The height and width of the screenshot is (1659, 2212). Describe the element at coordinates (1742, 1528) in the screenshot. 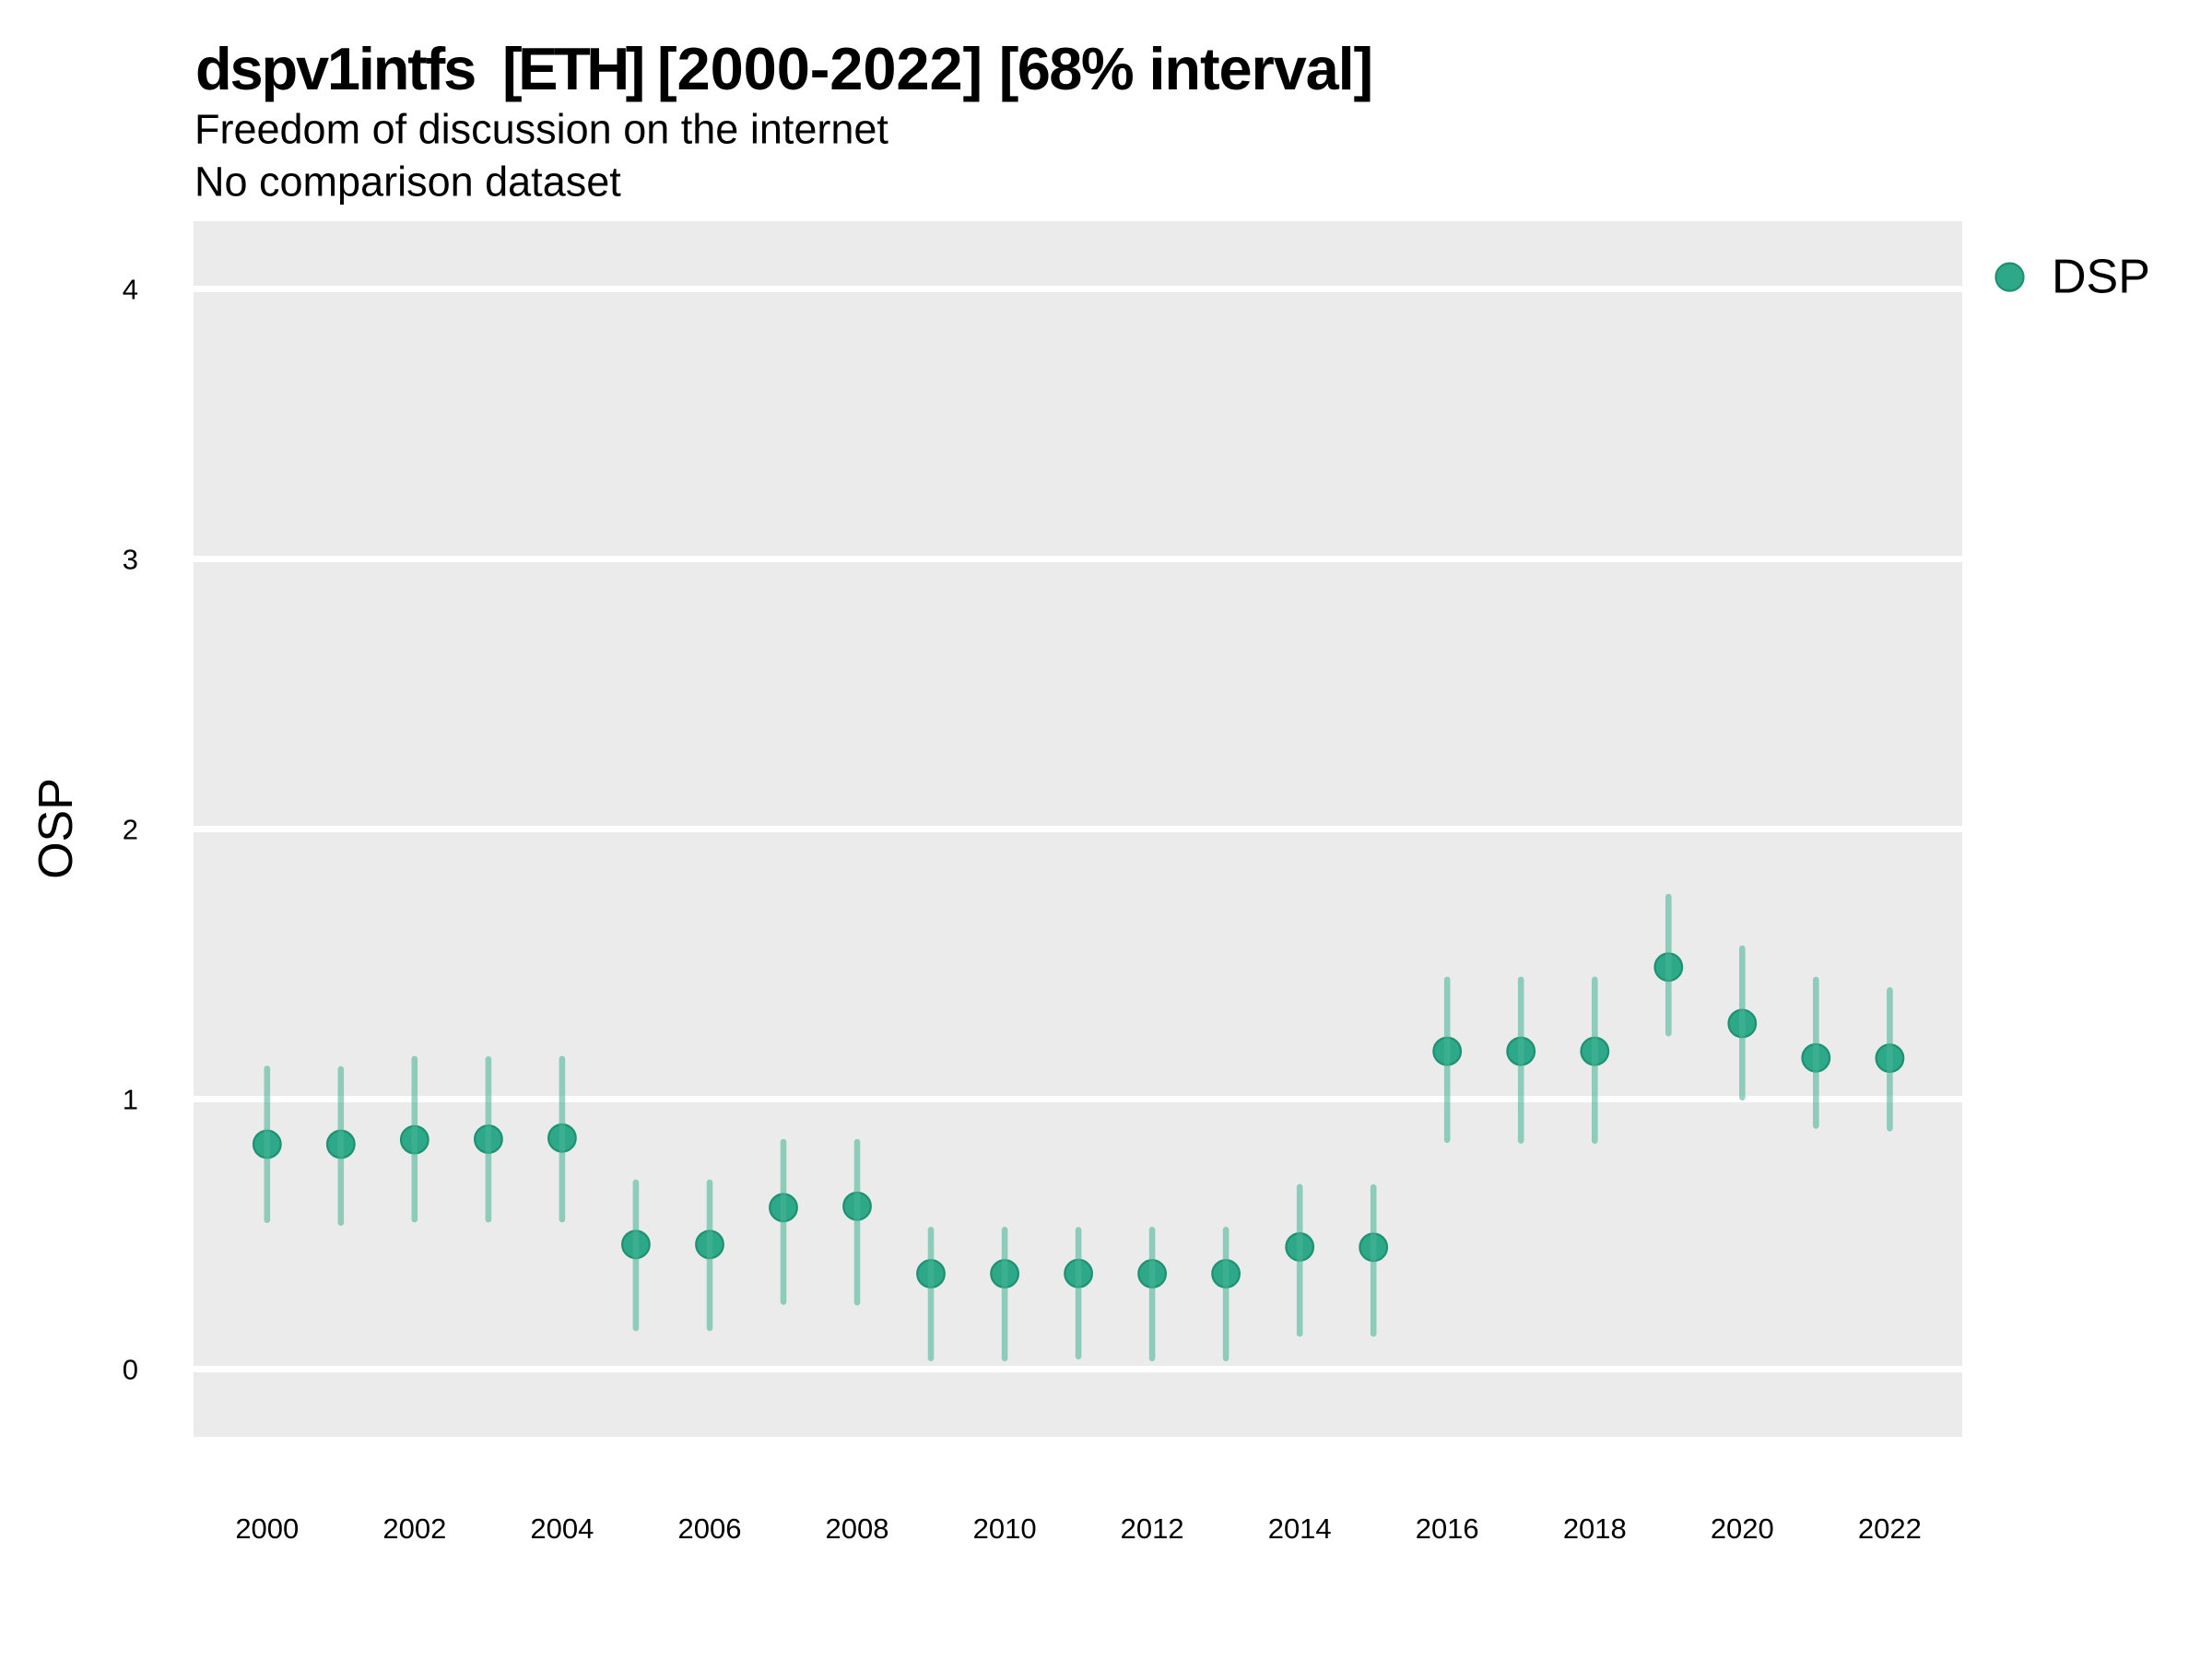

I see `svg-text: 2020` at that location.